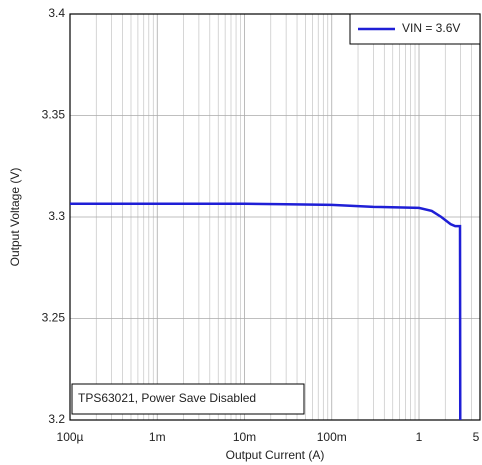 This screenshot has height=465, width=482. What do you see at coordinates (431, 28) in the screenshot?
I see `legend-label: VIN = 3.6V` at bounding box center [431, 28].